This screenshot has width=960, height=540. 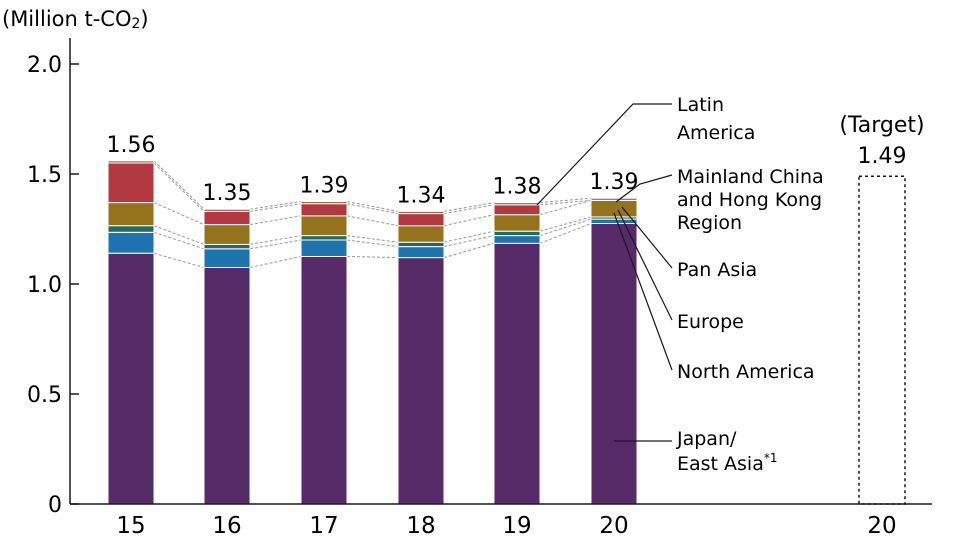 What do you see at coordinates (130, 526) in the screenshot?
I see `x-tick-label: 15` at bounding box center [130, 526].